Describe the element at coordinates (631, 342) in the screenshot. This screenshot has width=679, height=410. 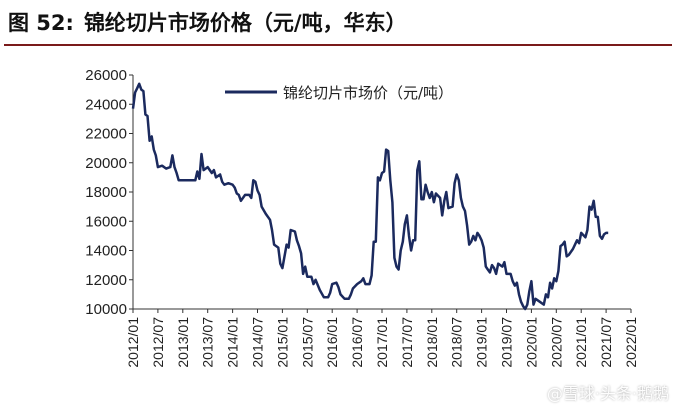
I see `x-tick-label: 2022/01` at that location.